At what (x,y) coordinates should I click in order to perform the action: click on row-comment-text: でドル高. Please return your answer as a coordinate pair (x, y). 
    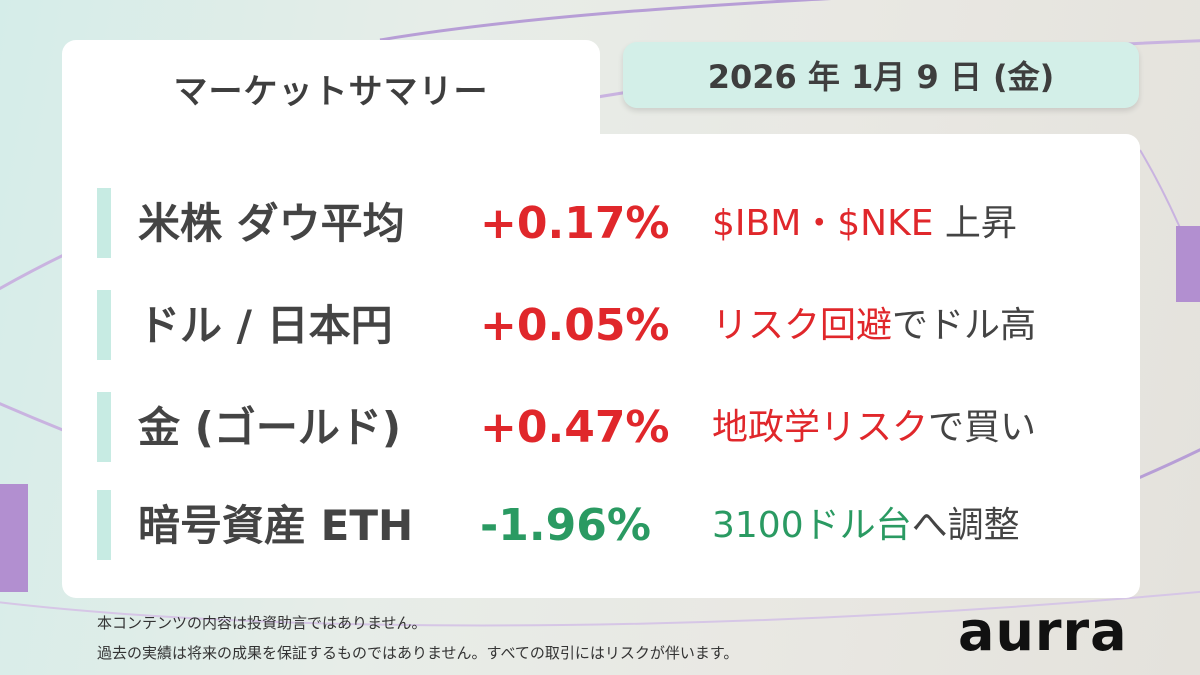
    Looking at the image, I should click on (964, 325).